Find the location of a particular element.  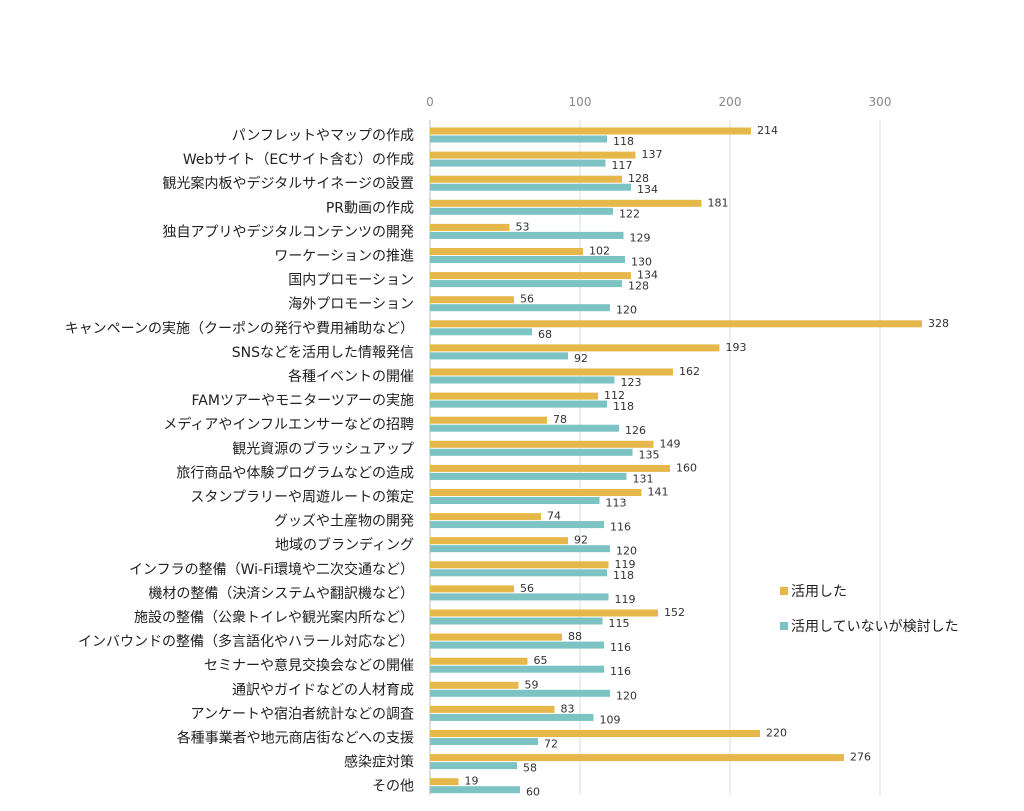

category-label: 観光案内板やデジタルサイネージの設置 is located at coordinates (288, 183).